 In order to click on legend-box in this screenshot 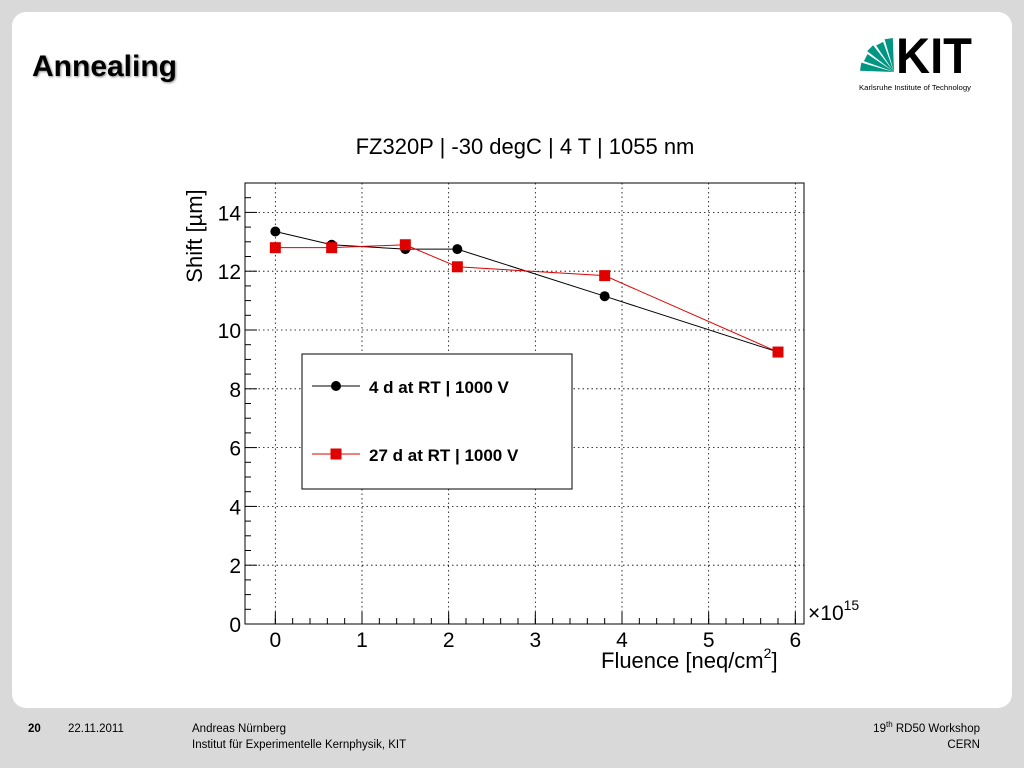, I will do `click(437, 421)`.